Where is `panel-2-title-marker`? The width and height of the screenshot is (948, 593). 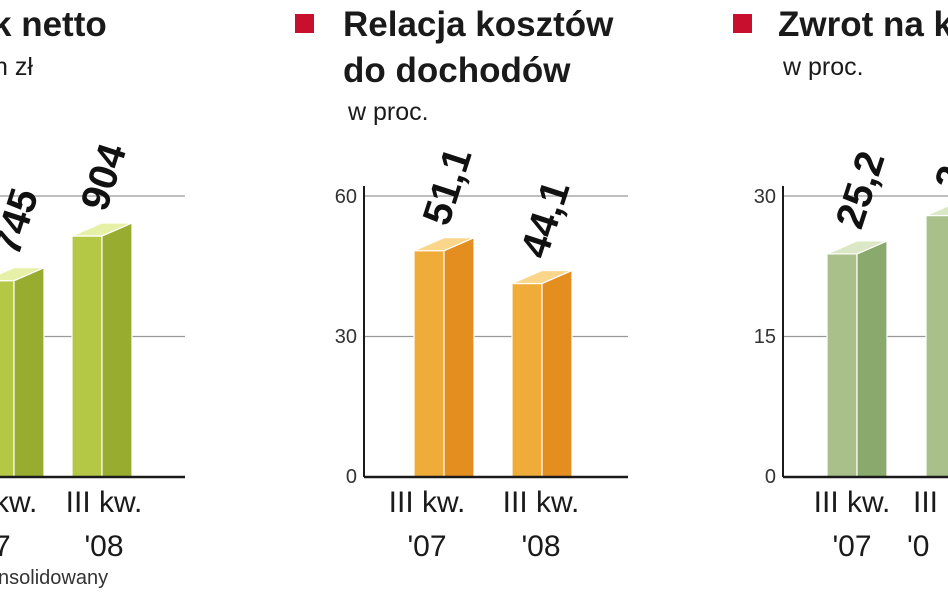 panel-2-title-marker is located at coordinates (304, 23).